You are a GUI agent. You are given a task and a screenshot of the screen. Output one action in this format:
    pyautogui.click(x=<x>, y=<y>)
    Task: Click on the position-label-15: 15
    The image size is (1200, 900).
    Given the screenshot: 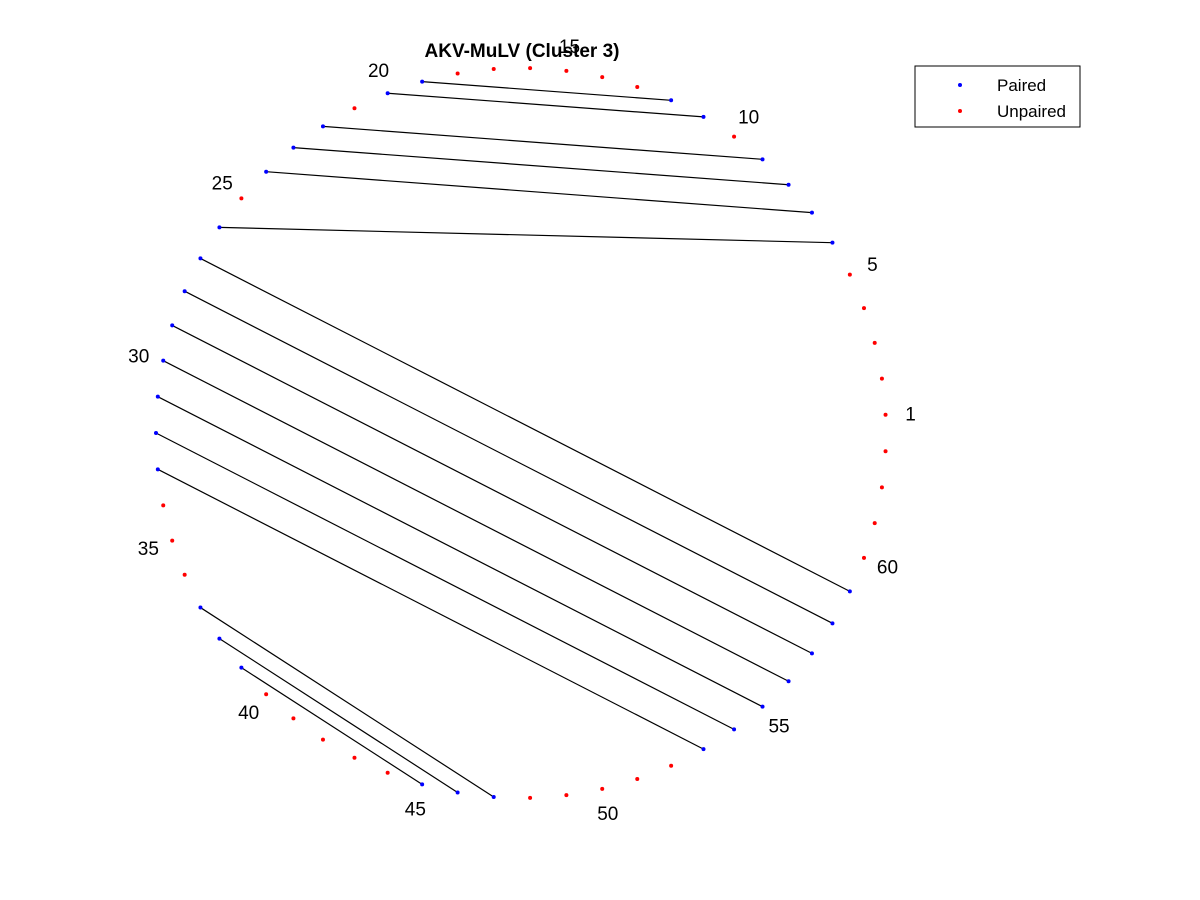 What is the action you would take?
    pyautogui.click(x=569, y=47)
    